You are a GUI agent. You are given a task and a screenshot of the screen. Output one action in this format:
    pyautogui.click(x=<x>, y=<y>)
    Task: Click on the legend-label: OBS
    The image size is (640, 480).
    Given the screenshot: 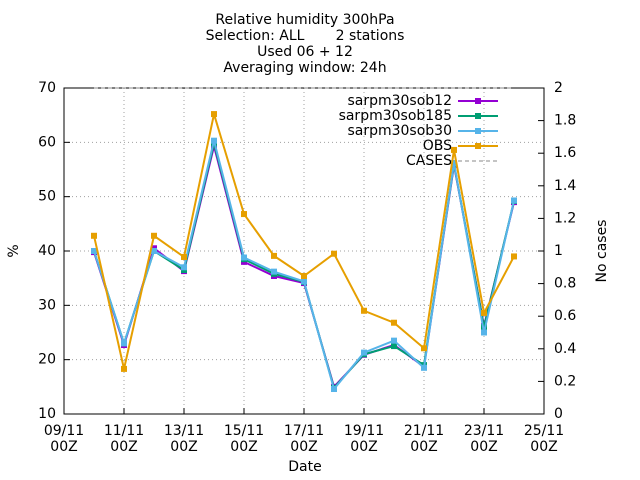 What is the action you would take?
    pyautogui.click(x=437, y=146)
    